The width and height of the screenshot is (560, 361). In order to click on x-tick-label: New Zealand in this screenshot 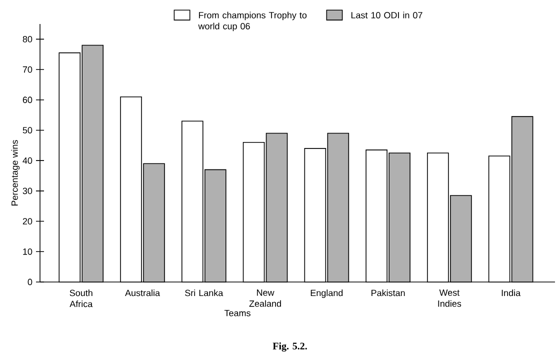, I will do `click(265, 298)`.